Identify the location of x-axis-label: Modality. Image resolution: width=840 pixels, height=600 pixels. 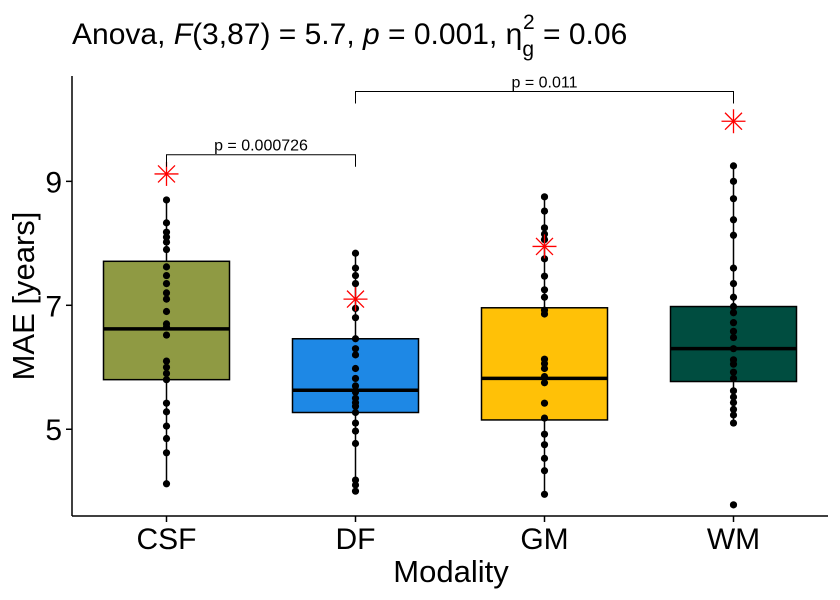
(451, 571).